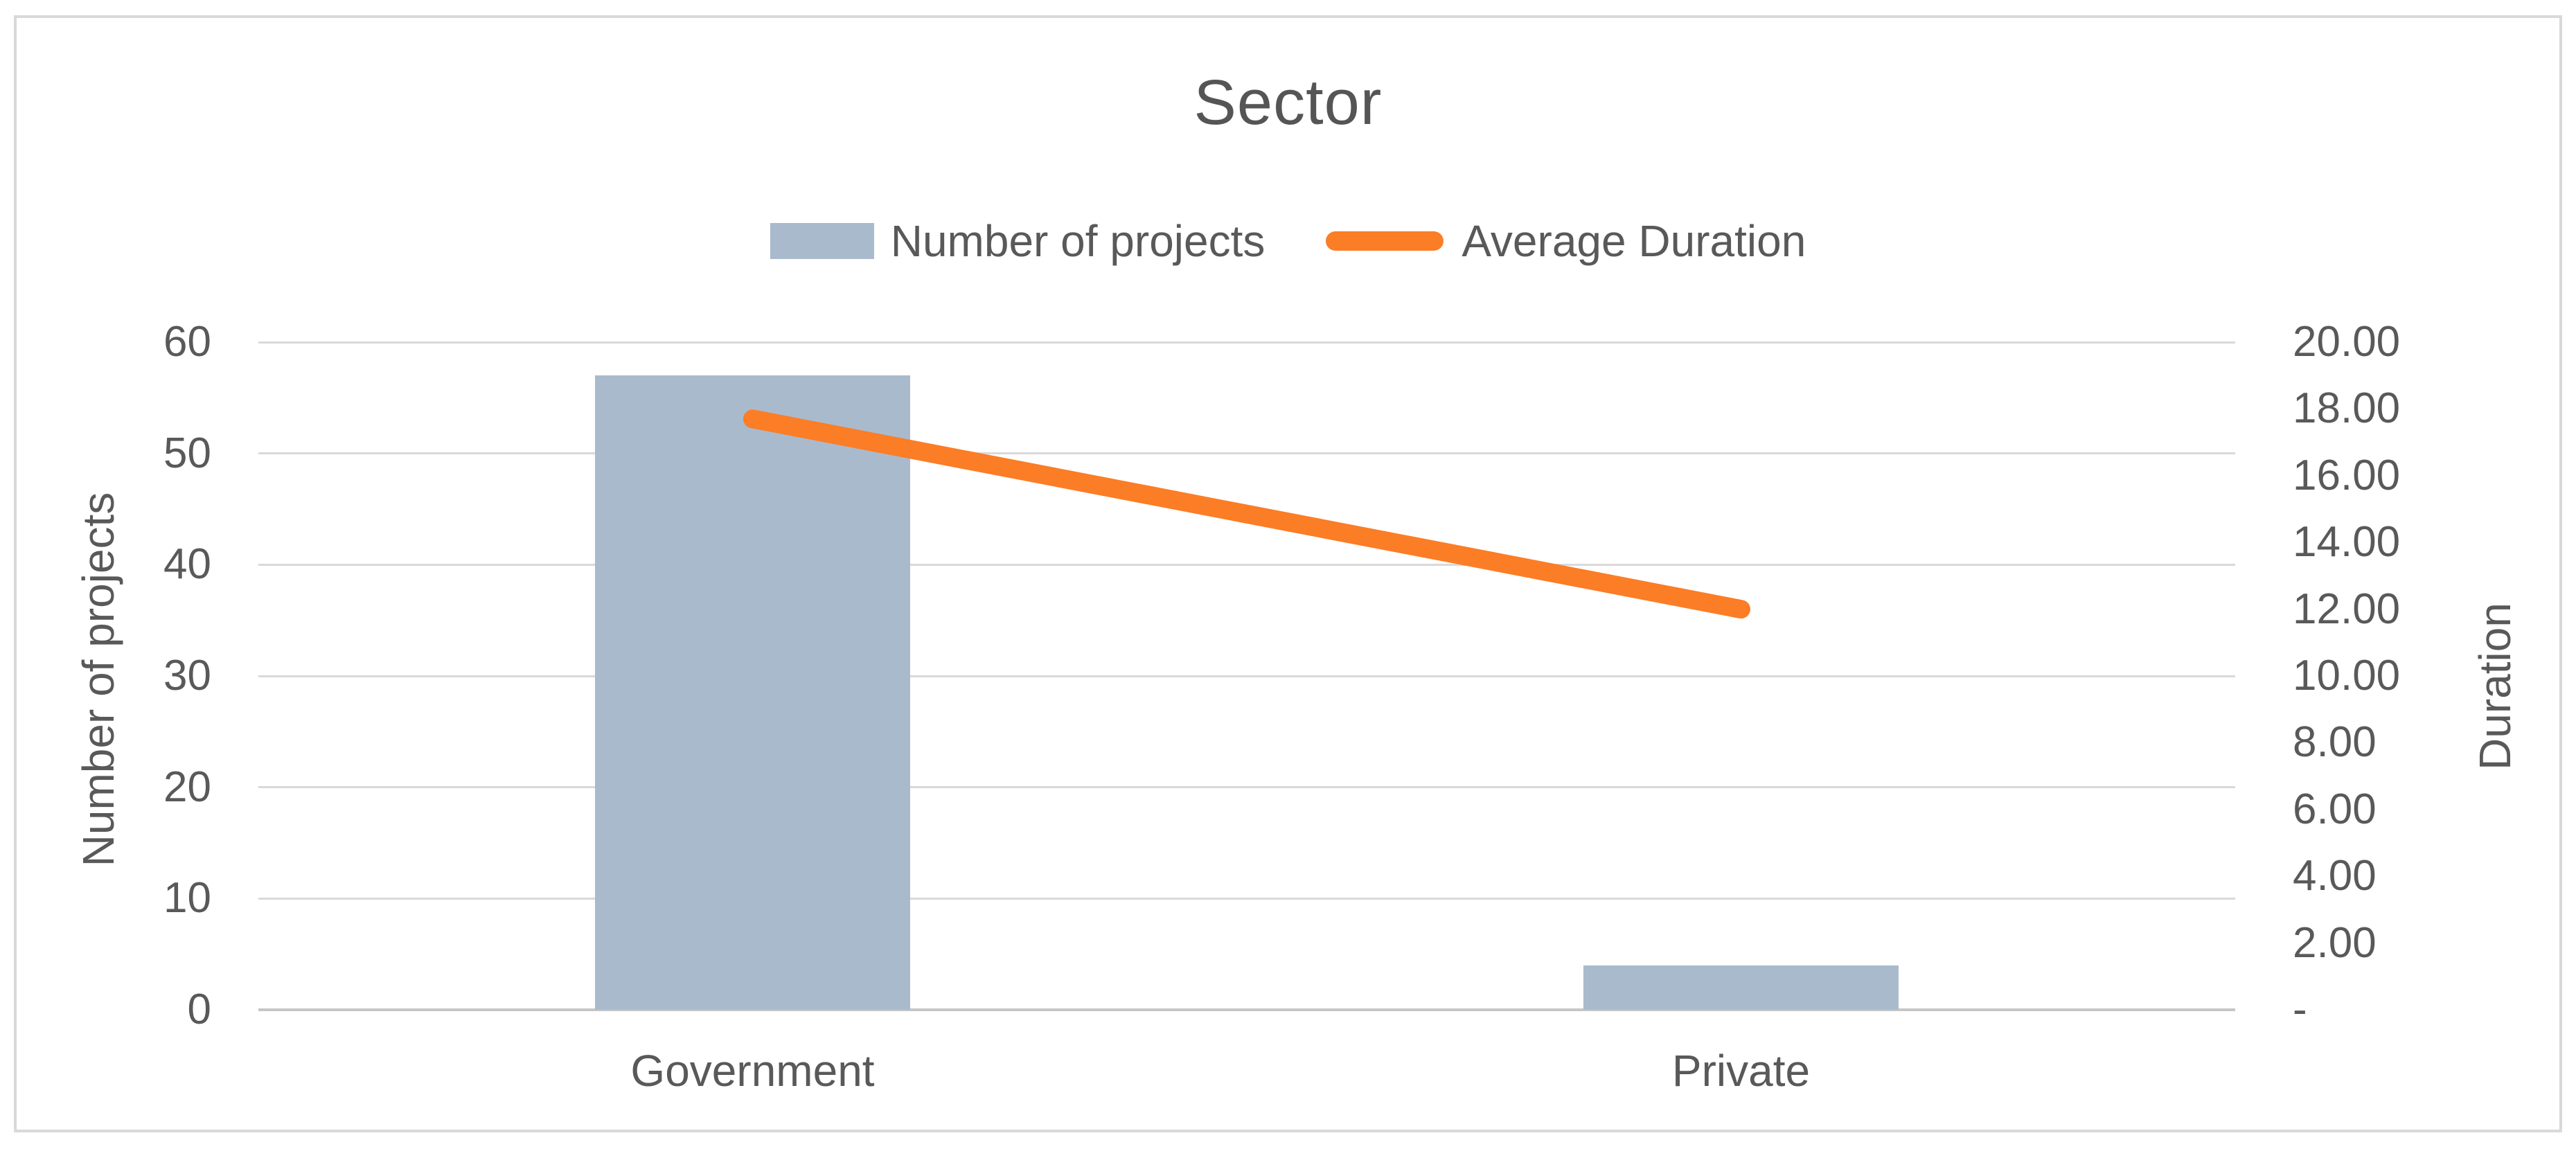 The image size is (2576, 1149). I want to click on legend-label-number-of-projects: Number of projects, so click(1077, 241).